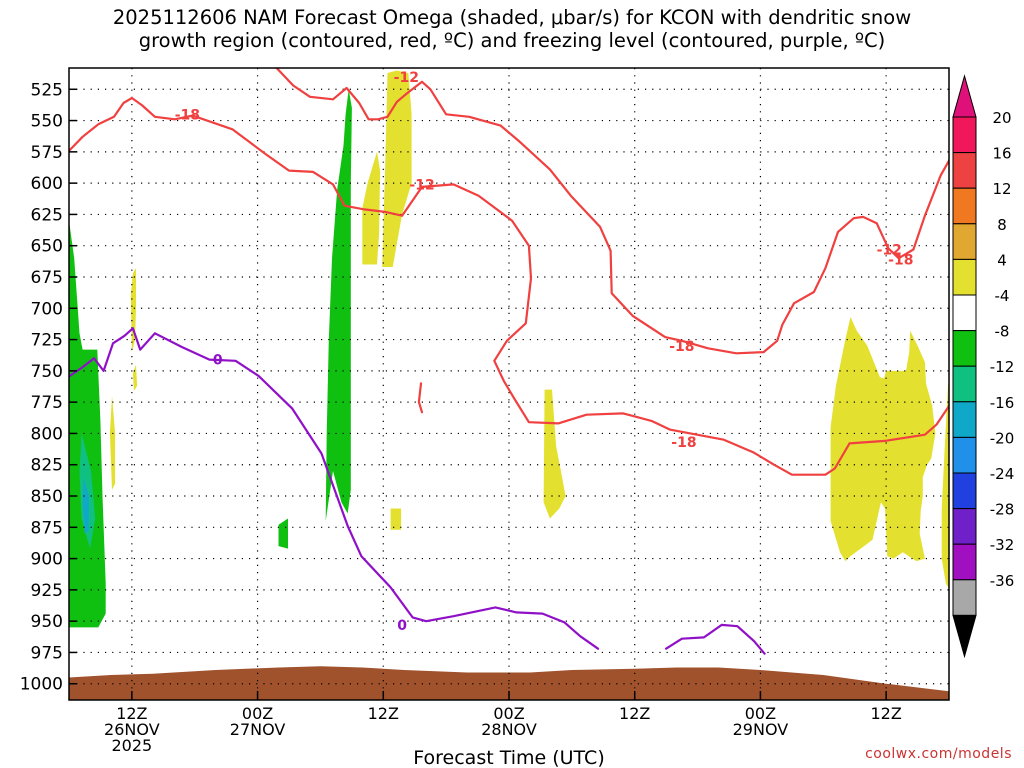 The image size is (1024, 768). I want to click on y-tick-label: 725, so click(47, 341).